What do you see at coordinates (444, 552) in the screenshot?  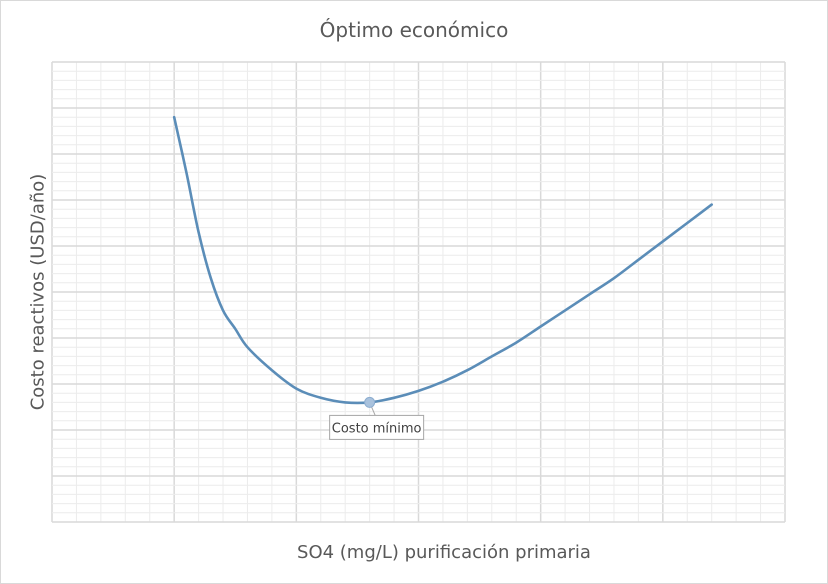 I see `x-axis-label: SO4 (mg/L) purificación primaria` at bounding box center [444, 552].